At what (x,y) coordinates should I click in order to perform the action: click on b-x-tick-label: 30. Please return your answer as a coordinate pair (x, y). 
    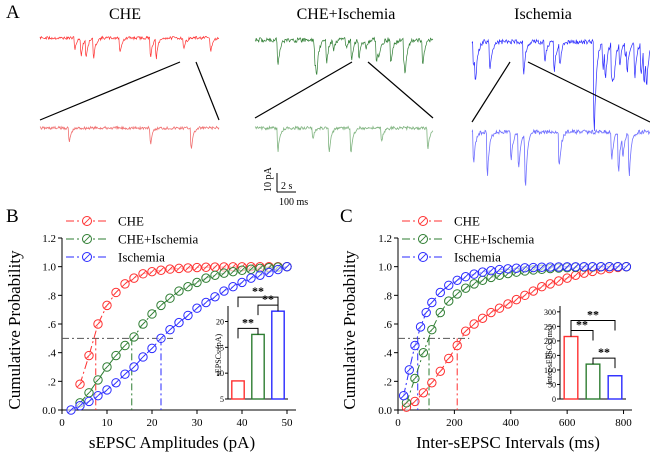
    Looking at the image, I should click on (198, 423).